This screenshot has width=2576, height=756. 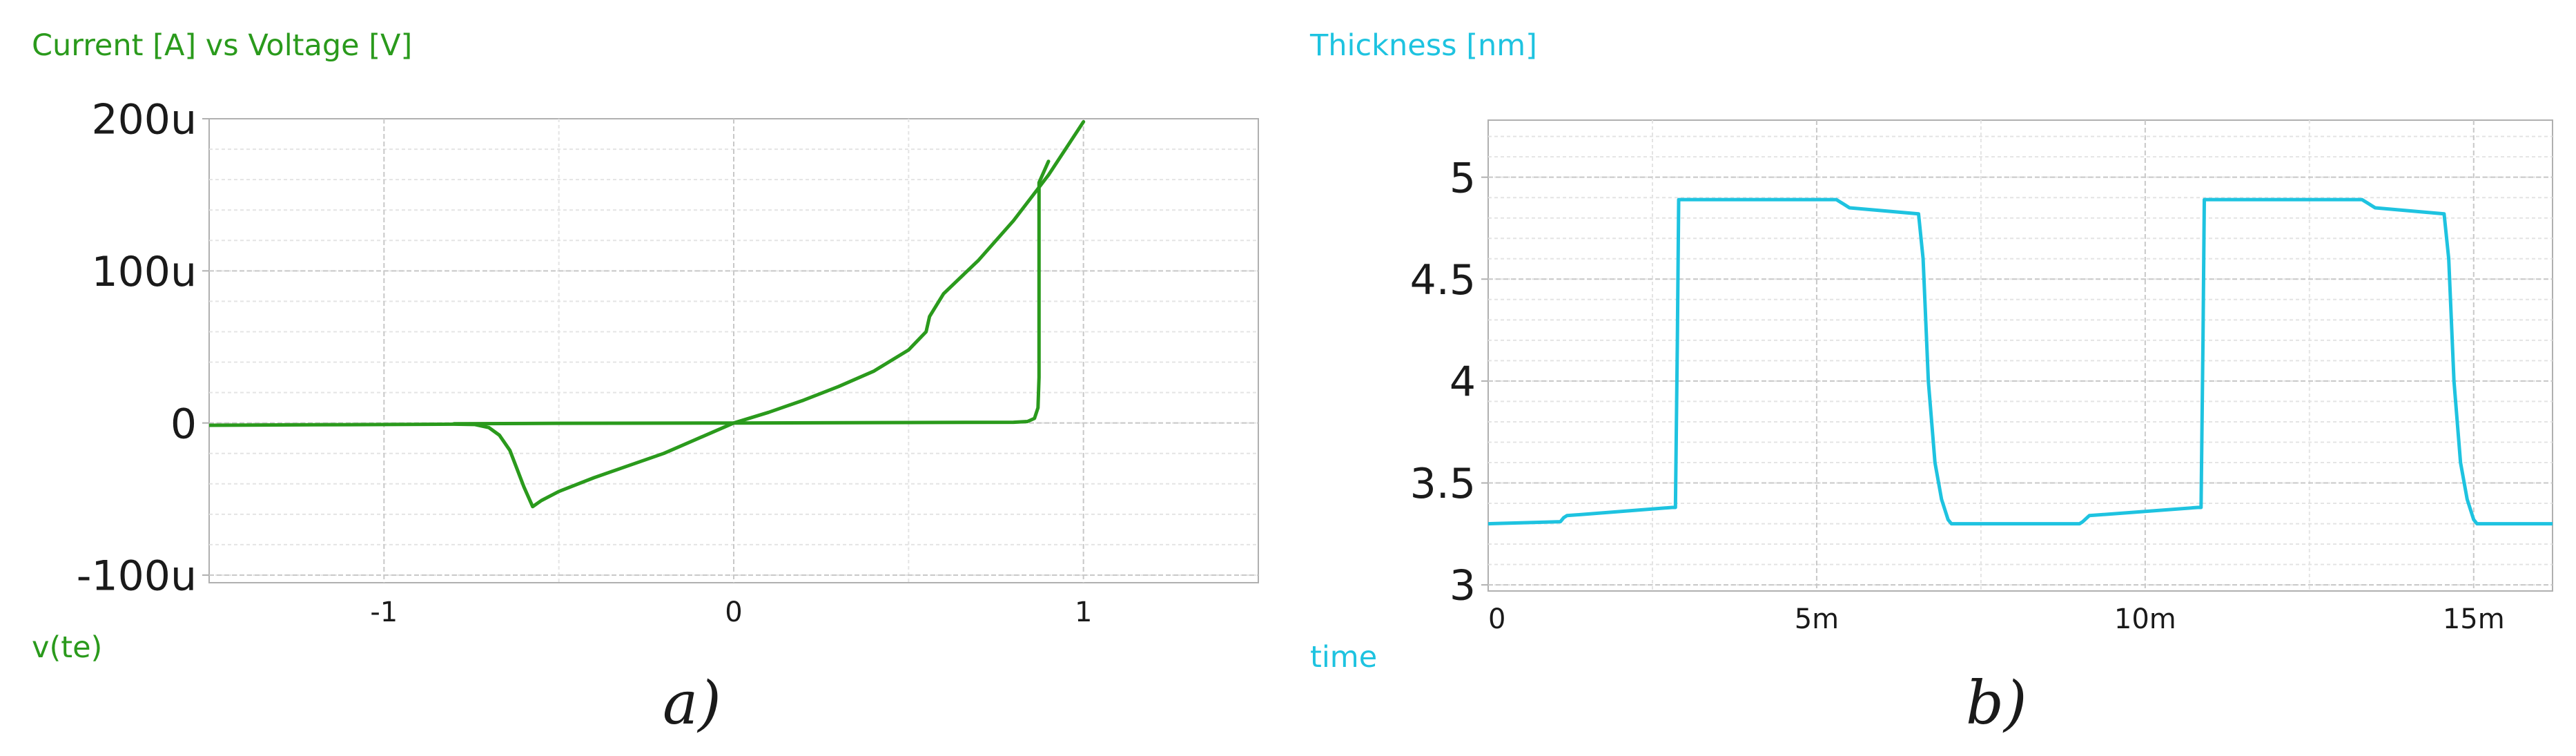 I want to click on y-tick-label: 5, so click(x=1463, y=178).